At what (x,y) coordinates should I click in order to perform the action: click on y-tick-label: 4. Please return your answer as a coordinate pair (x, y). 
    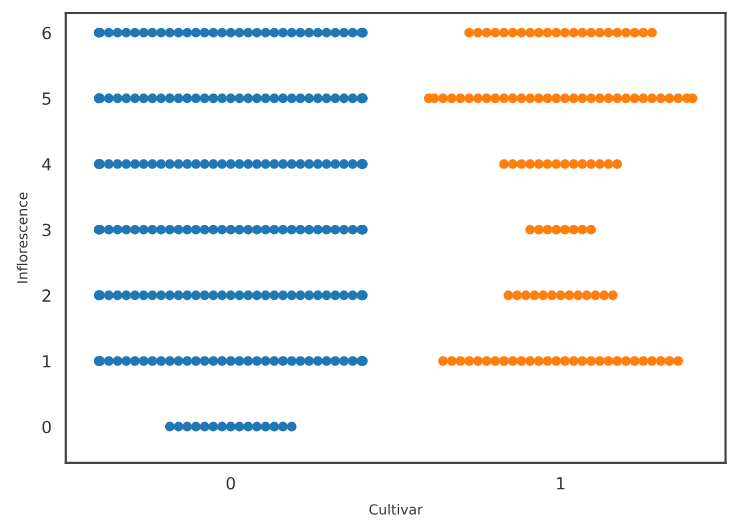
    Looking at the image, I should click on (46, 164).